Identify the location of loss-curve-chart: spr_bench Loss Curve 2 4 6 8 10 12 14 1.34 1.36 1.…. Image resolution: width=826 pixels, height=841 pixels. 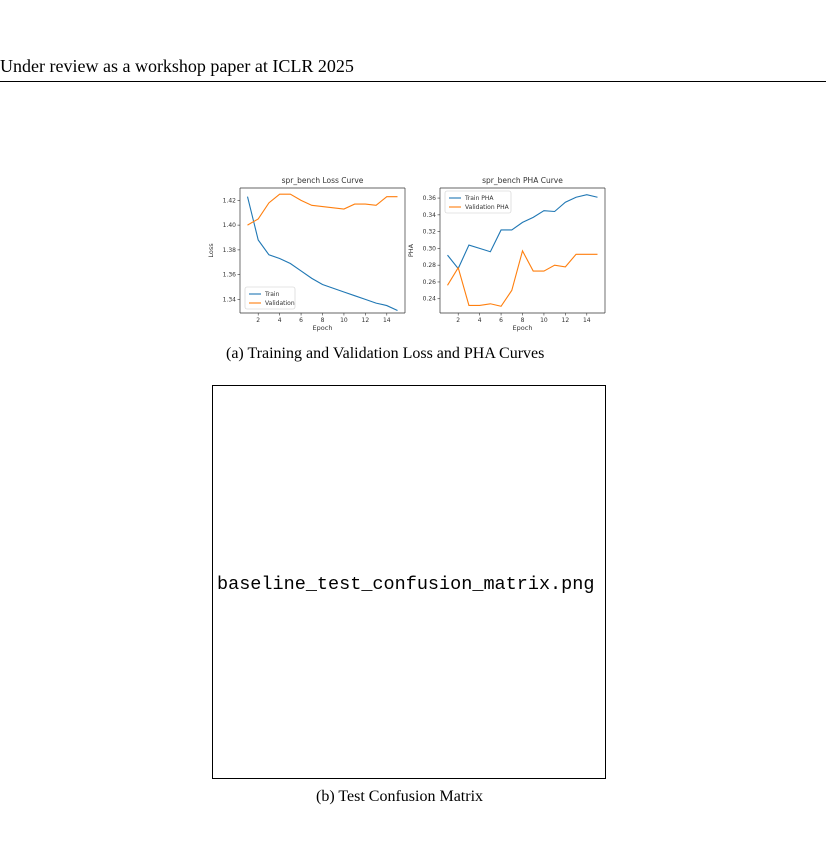
(306, 254).